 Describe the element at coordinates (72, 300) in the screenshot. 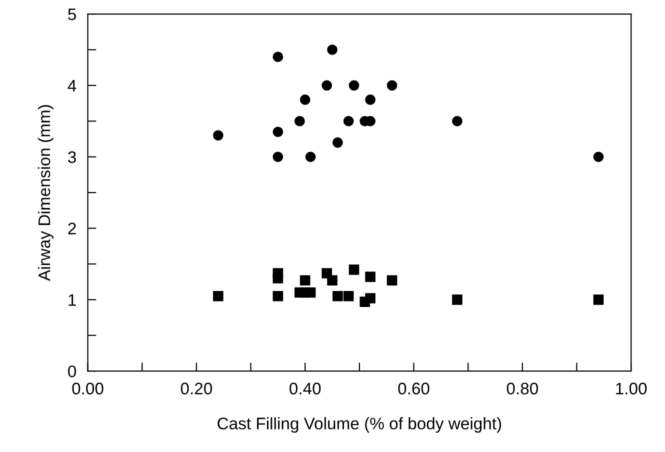

I see `y-tick-label: 1` at that location.